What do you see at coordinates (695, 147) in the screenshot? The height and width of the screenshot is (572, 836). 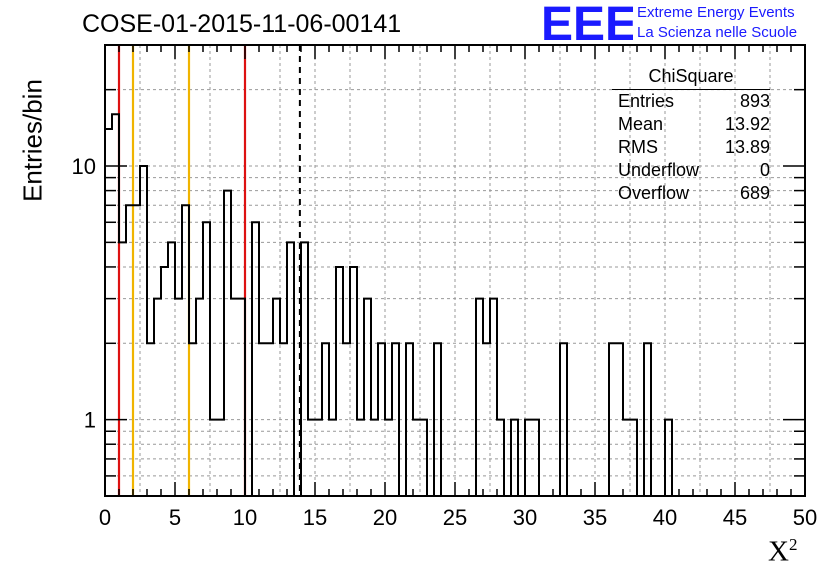 I see `stats-row-rms: RMS 13.89` at bounding box center [695, 147].